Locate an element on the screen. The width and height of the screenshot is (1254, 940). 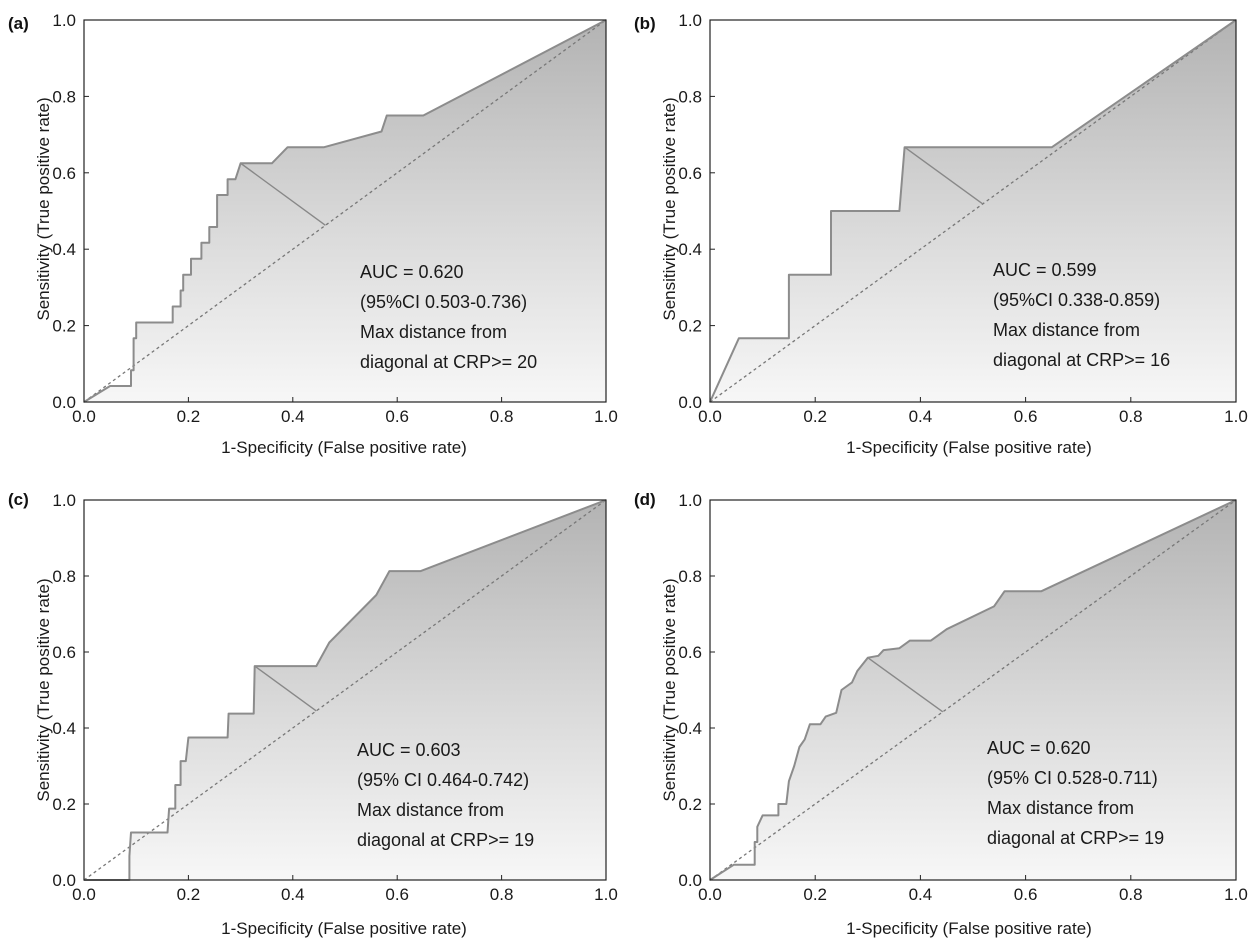
auc-annotation-line: (95% CI 0.464-0.742) is located at coordinates (443, 780).